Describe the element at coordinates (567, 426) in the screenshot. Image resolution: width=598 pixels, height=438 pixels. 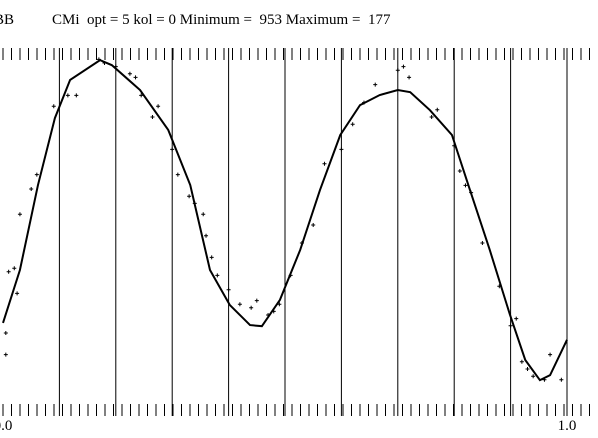
I see `x-tick-label: 1.0` at that location.